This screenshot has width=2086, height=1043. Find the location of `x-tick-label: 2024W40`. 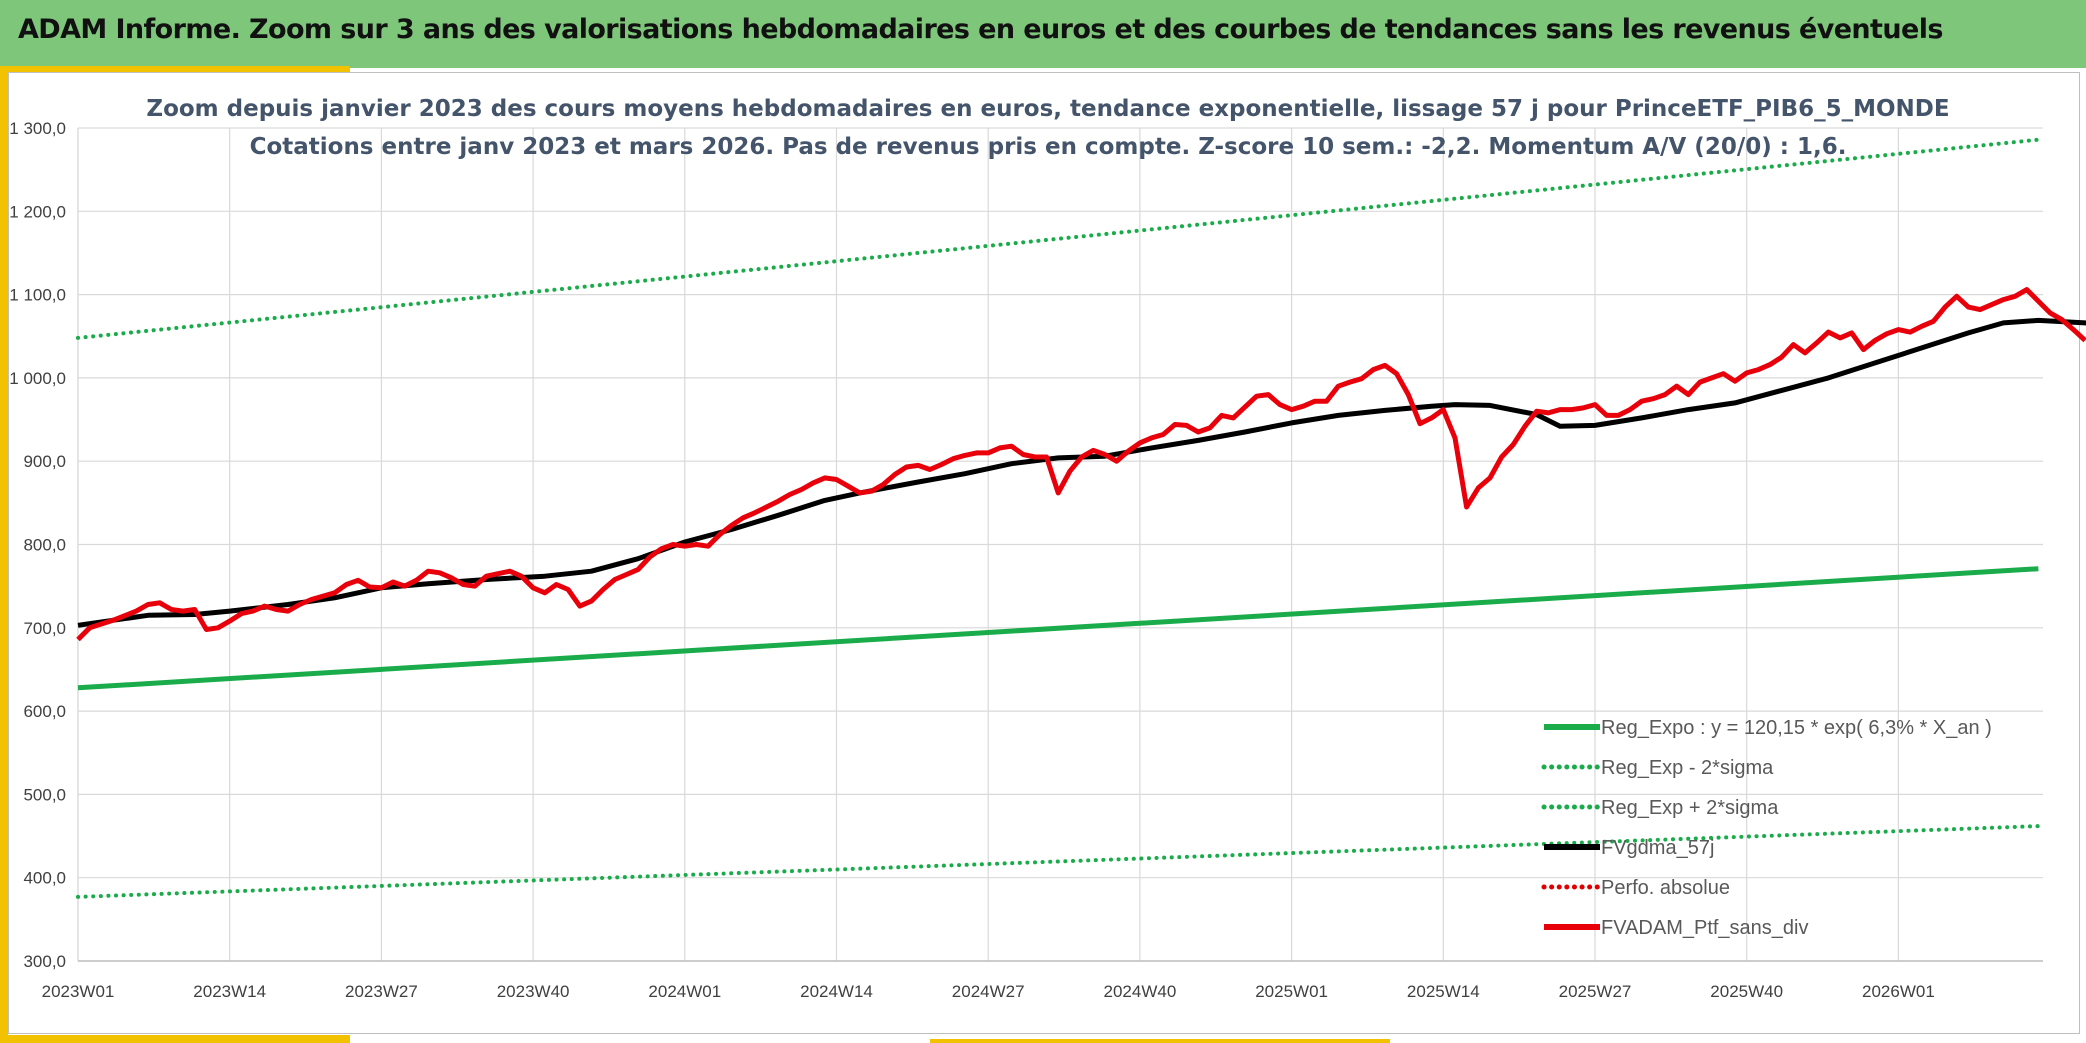

x-tick-label: 2024W40 is located at coordinates (1140, 991).